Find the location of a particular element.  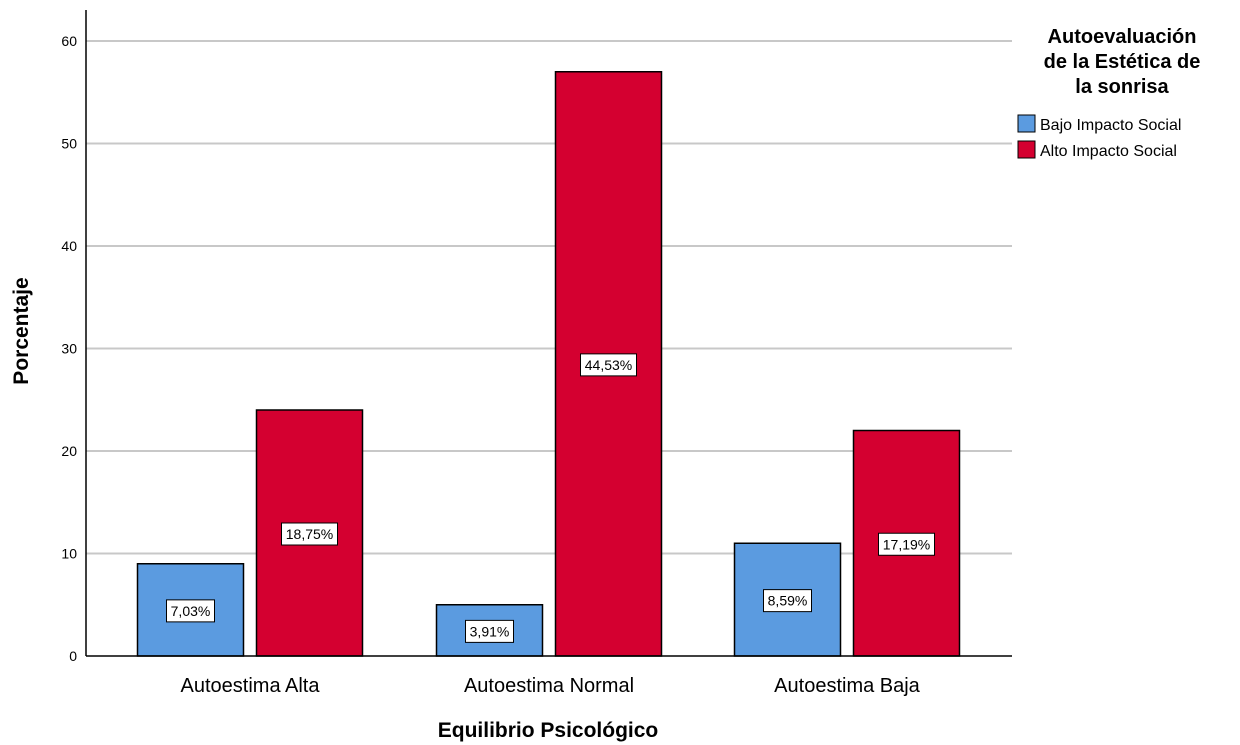

y-tick-label-50: 50 is located at coordinates (69, 144).